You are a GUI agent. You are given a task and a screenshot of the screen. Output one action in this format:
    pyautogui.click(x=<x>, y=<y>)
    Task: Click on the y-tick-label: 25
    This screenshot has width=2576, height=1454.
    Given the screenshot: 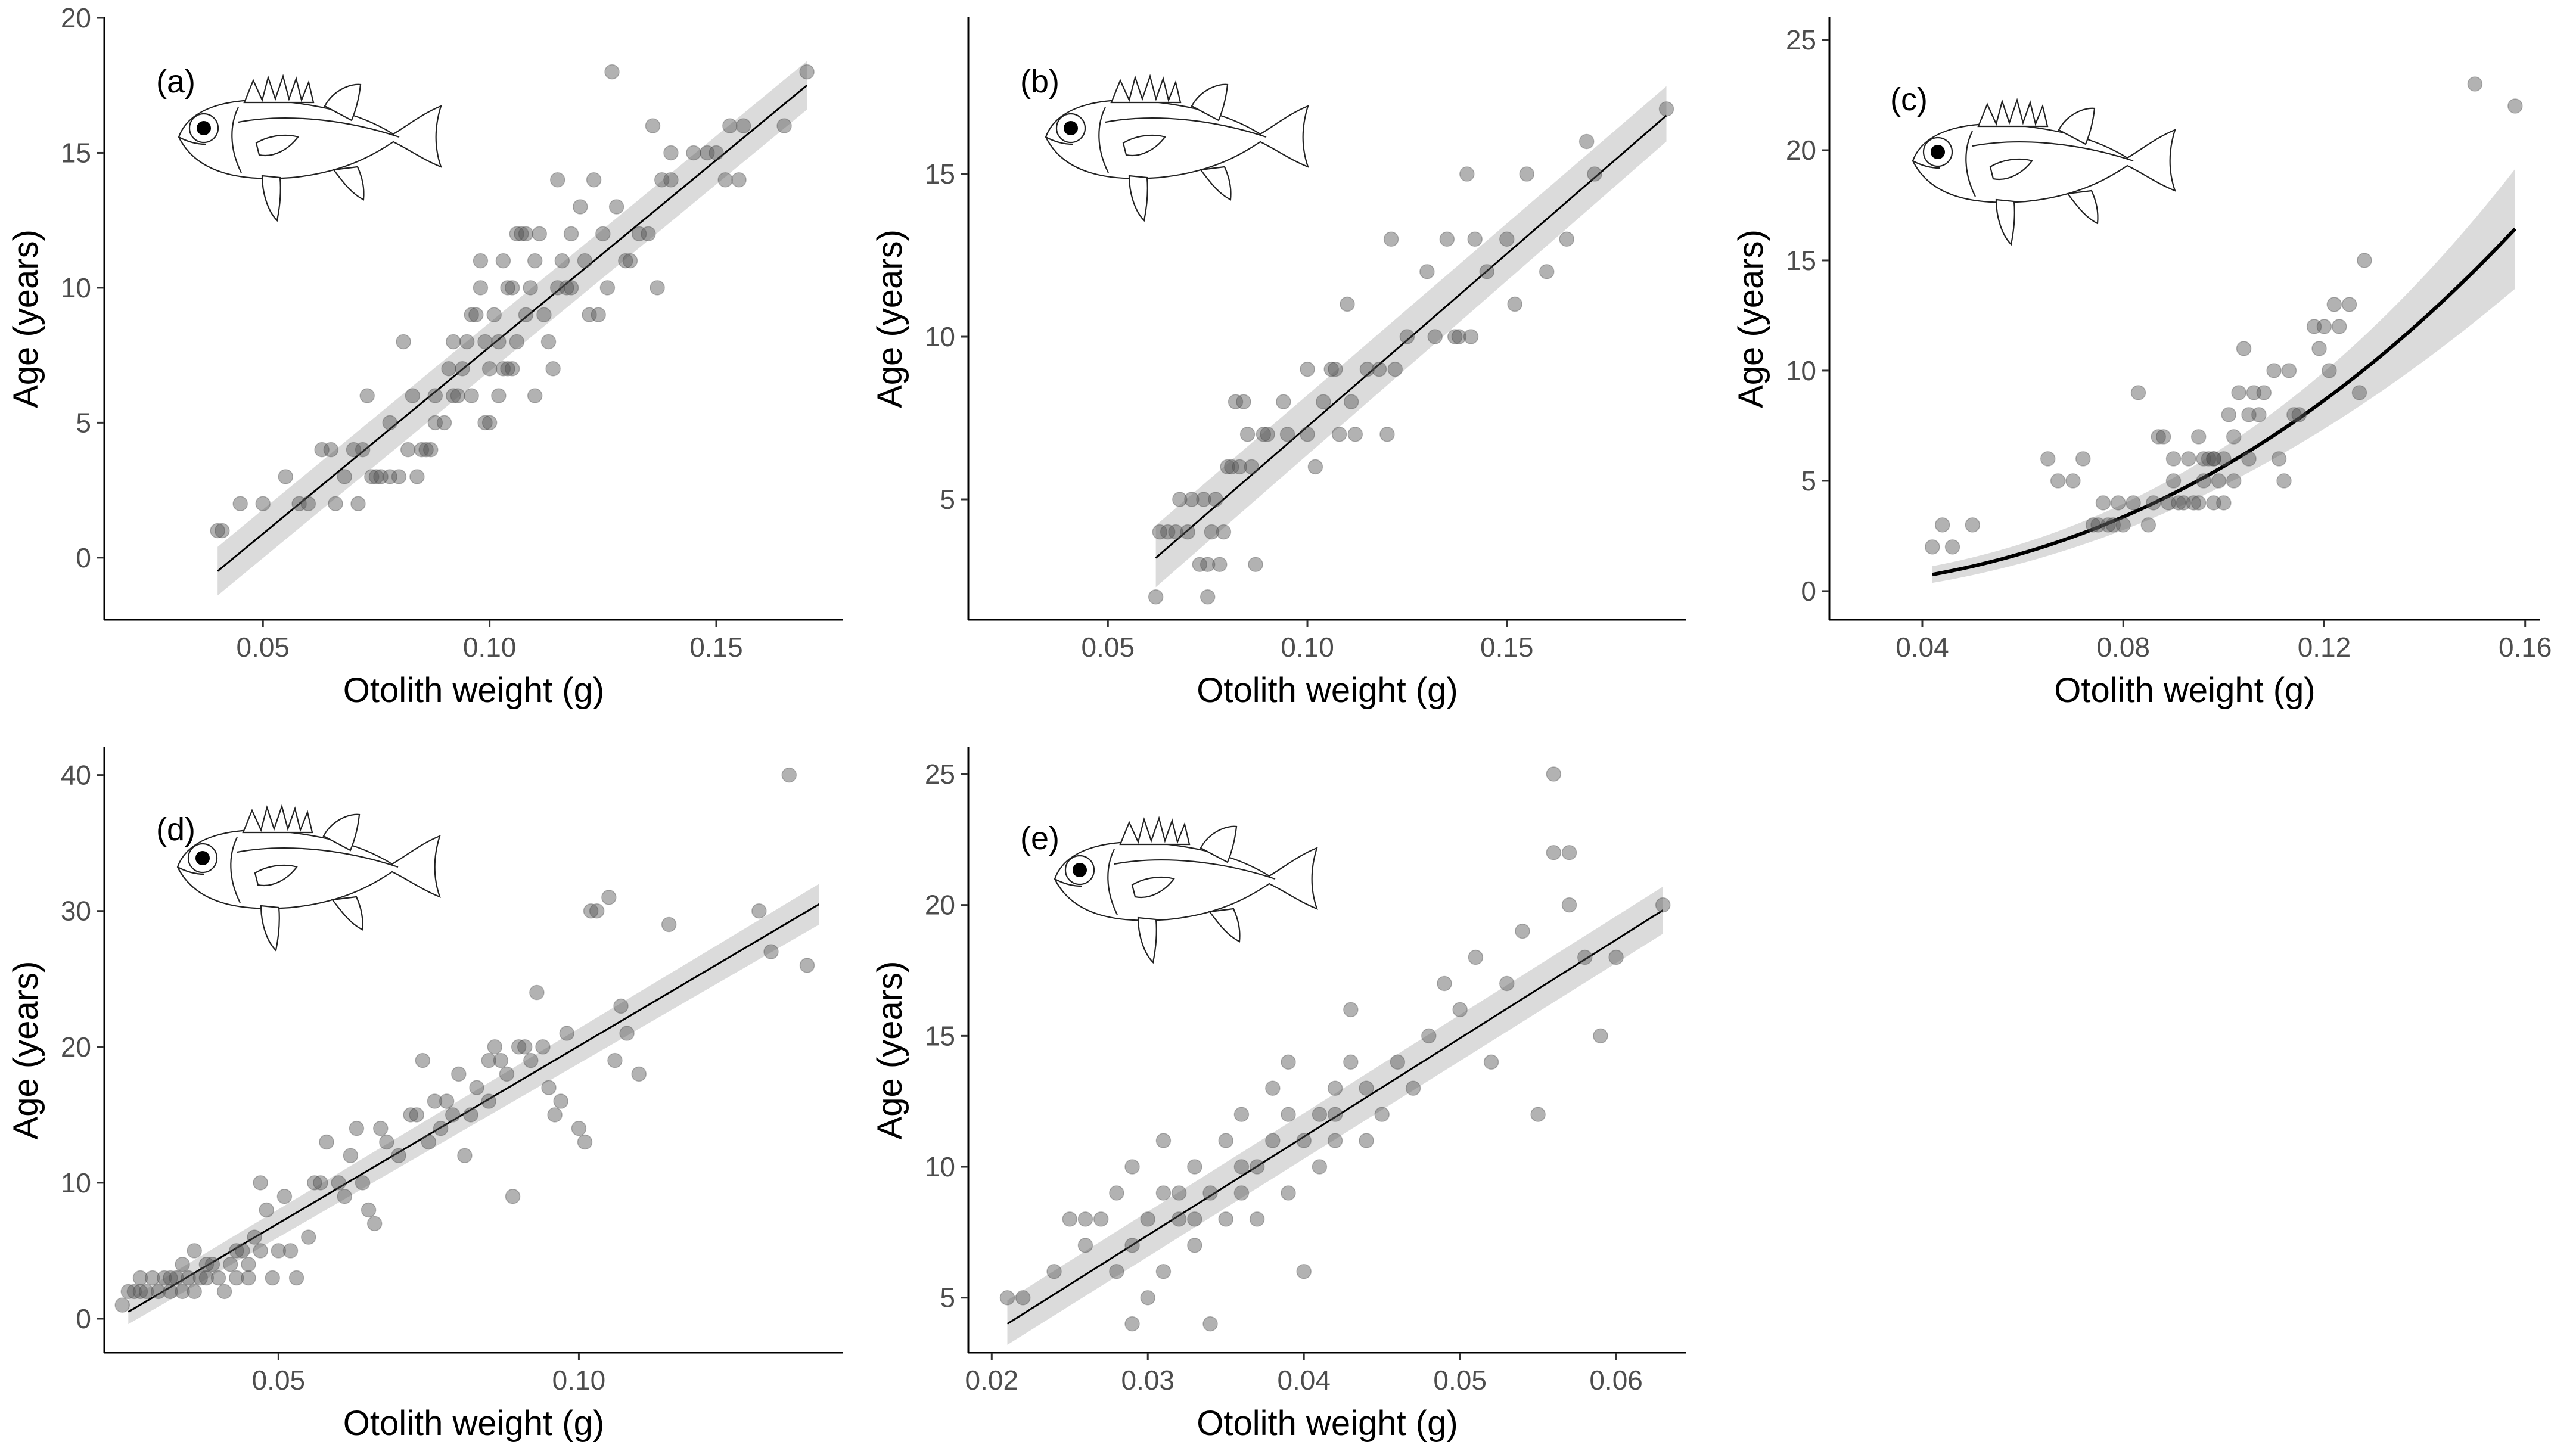 What is the action you would take?
    pyautogui.click(x=1801, y=40)
    